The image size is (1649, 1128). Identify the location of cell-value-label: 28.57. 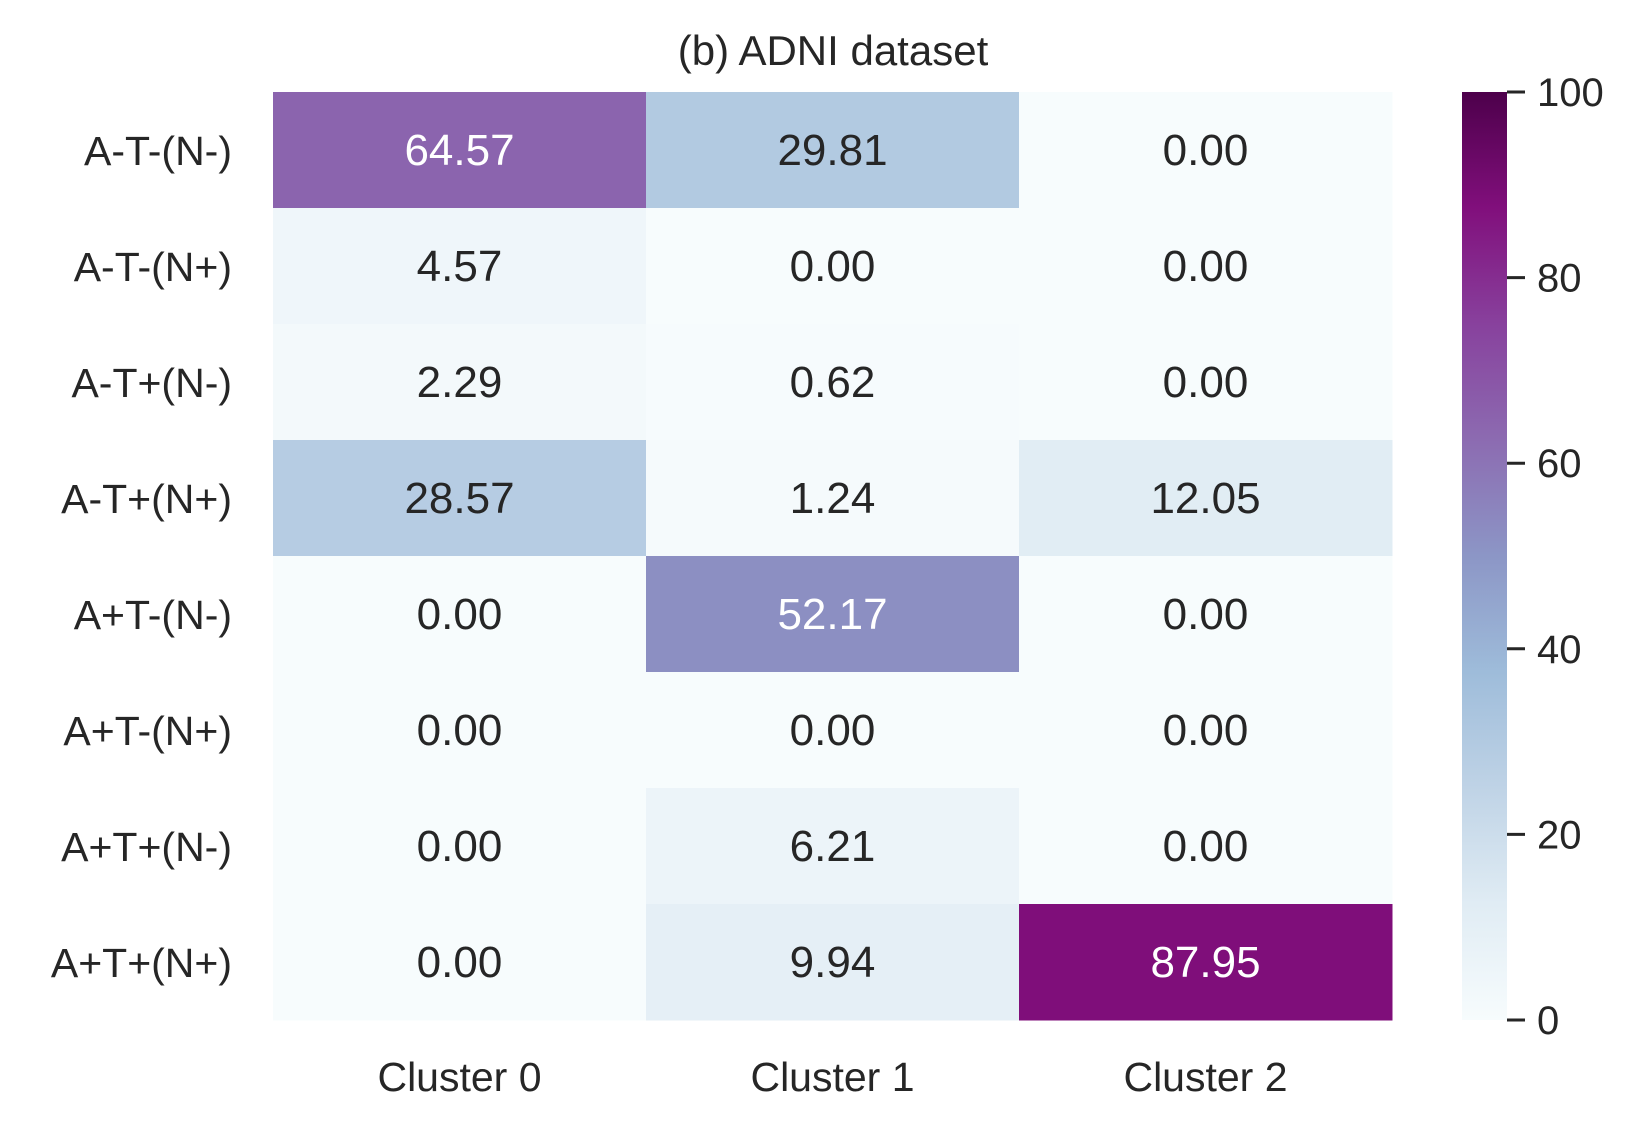
(459, 498).